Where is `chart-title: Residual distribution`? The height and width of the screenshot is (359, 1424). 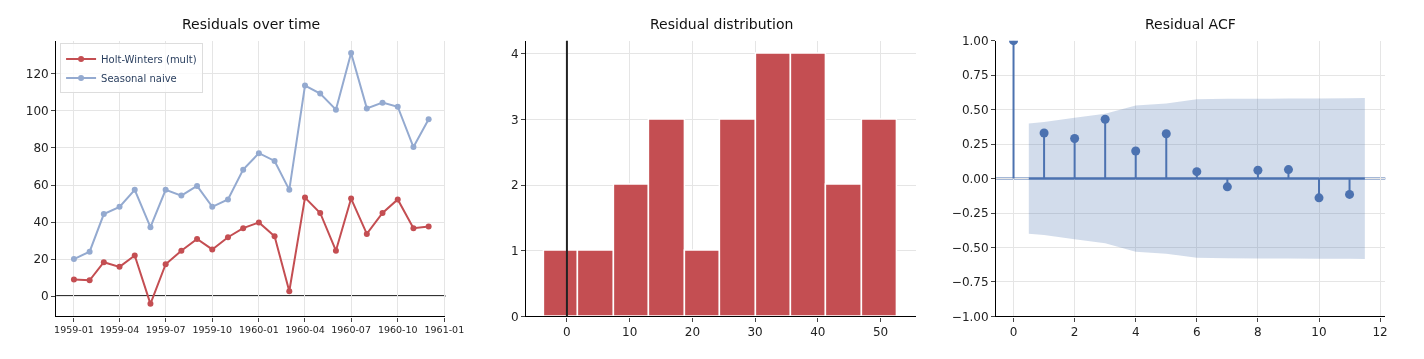
chart-title: Residual distribution is located at coordinates (722, 24).